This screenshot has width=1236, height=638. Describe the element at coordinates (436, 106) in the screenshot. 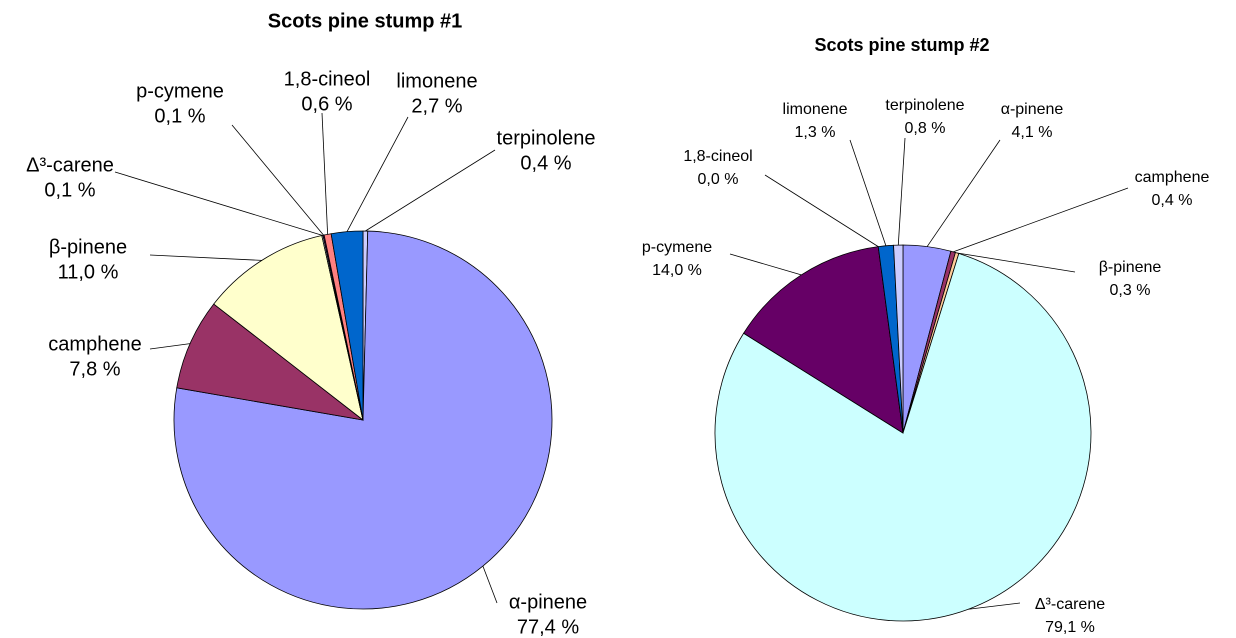

I see `slice-value-label: 2,7 %` at that location.